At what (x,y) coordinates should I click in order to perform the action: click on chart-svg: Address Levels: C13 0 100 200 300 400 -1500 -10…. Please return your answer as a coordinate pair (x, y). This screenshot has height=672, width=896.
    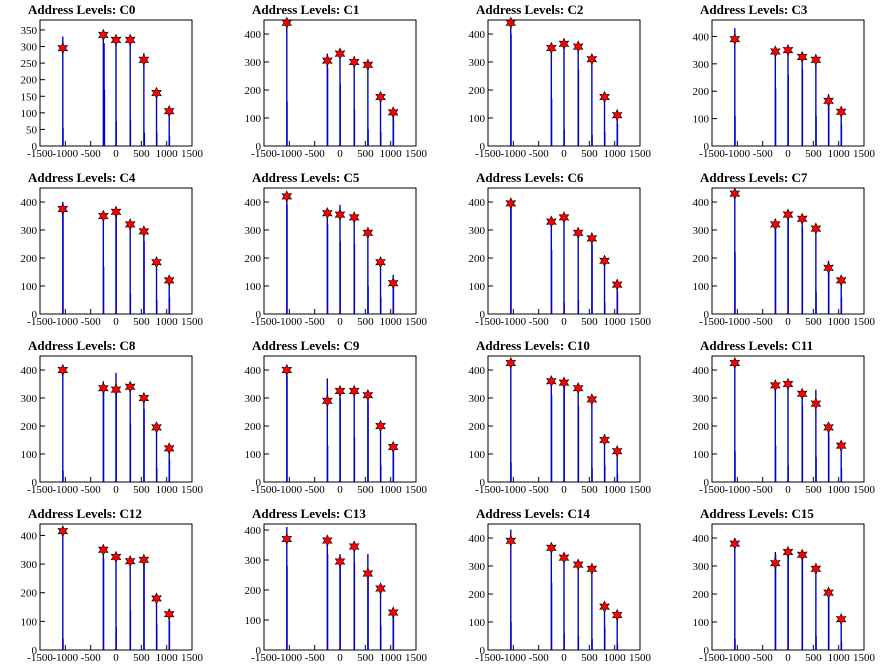
    Looking at the image, I should click on (336, 585).